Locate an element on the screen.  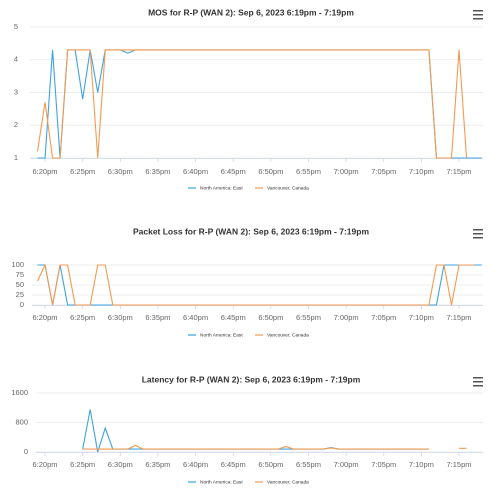
y-tick-label: 3 is located at coordinates (16, 91).